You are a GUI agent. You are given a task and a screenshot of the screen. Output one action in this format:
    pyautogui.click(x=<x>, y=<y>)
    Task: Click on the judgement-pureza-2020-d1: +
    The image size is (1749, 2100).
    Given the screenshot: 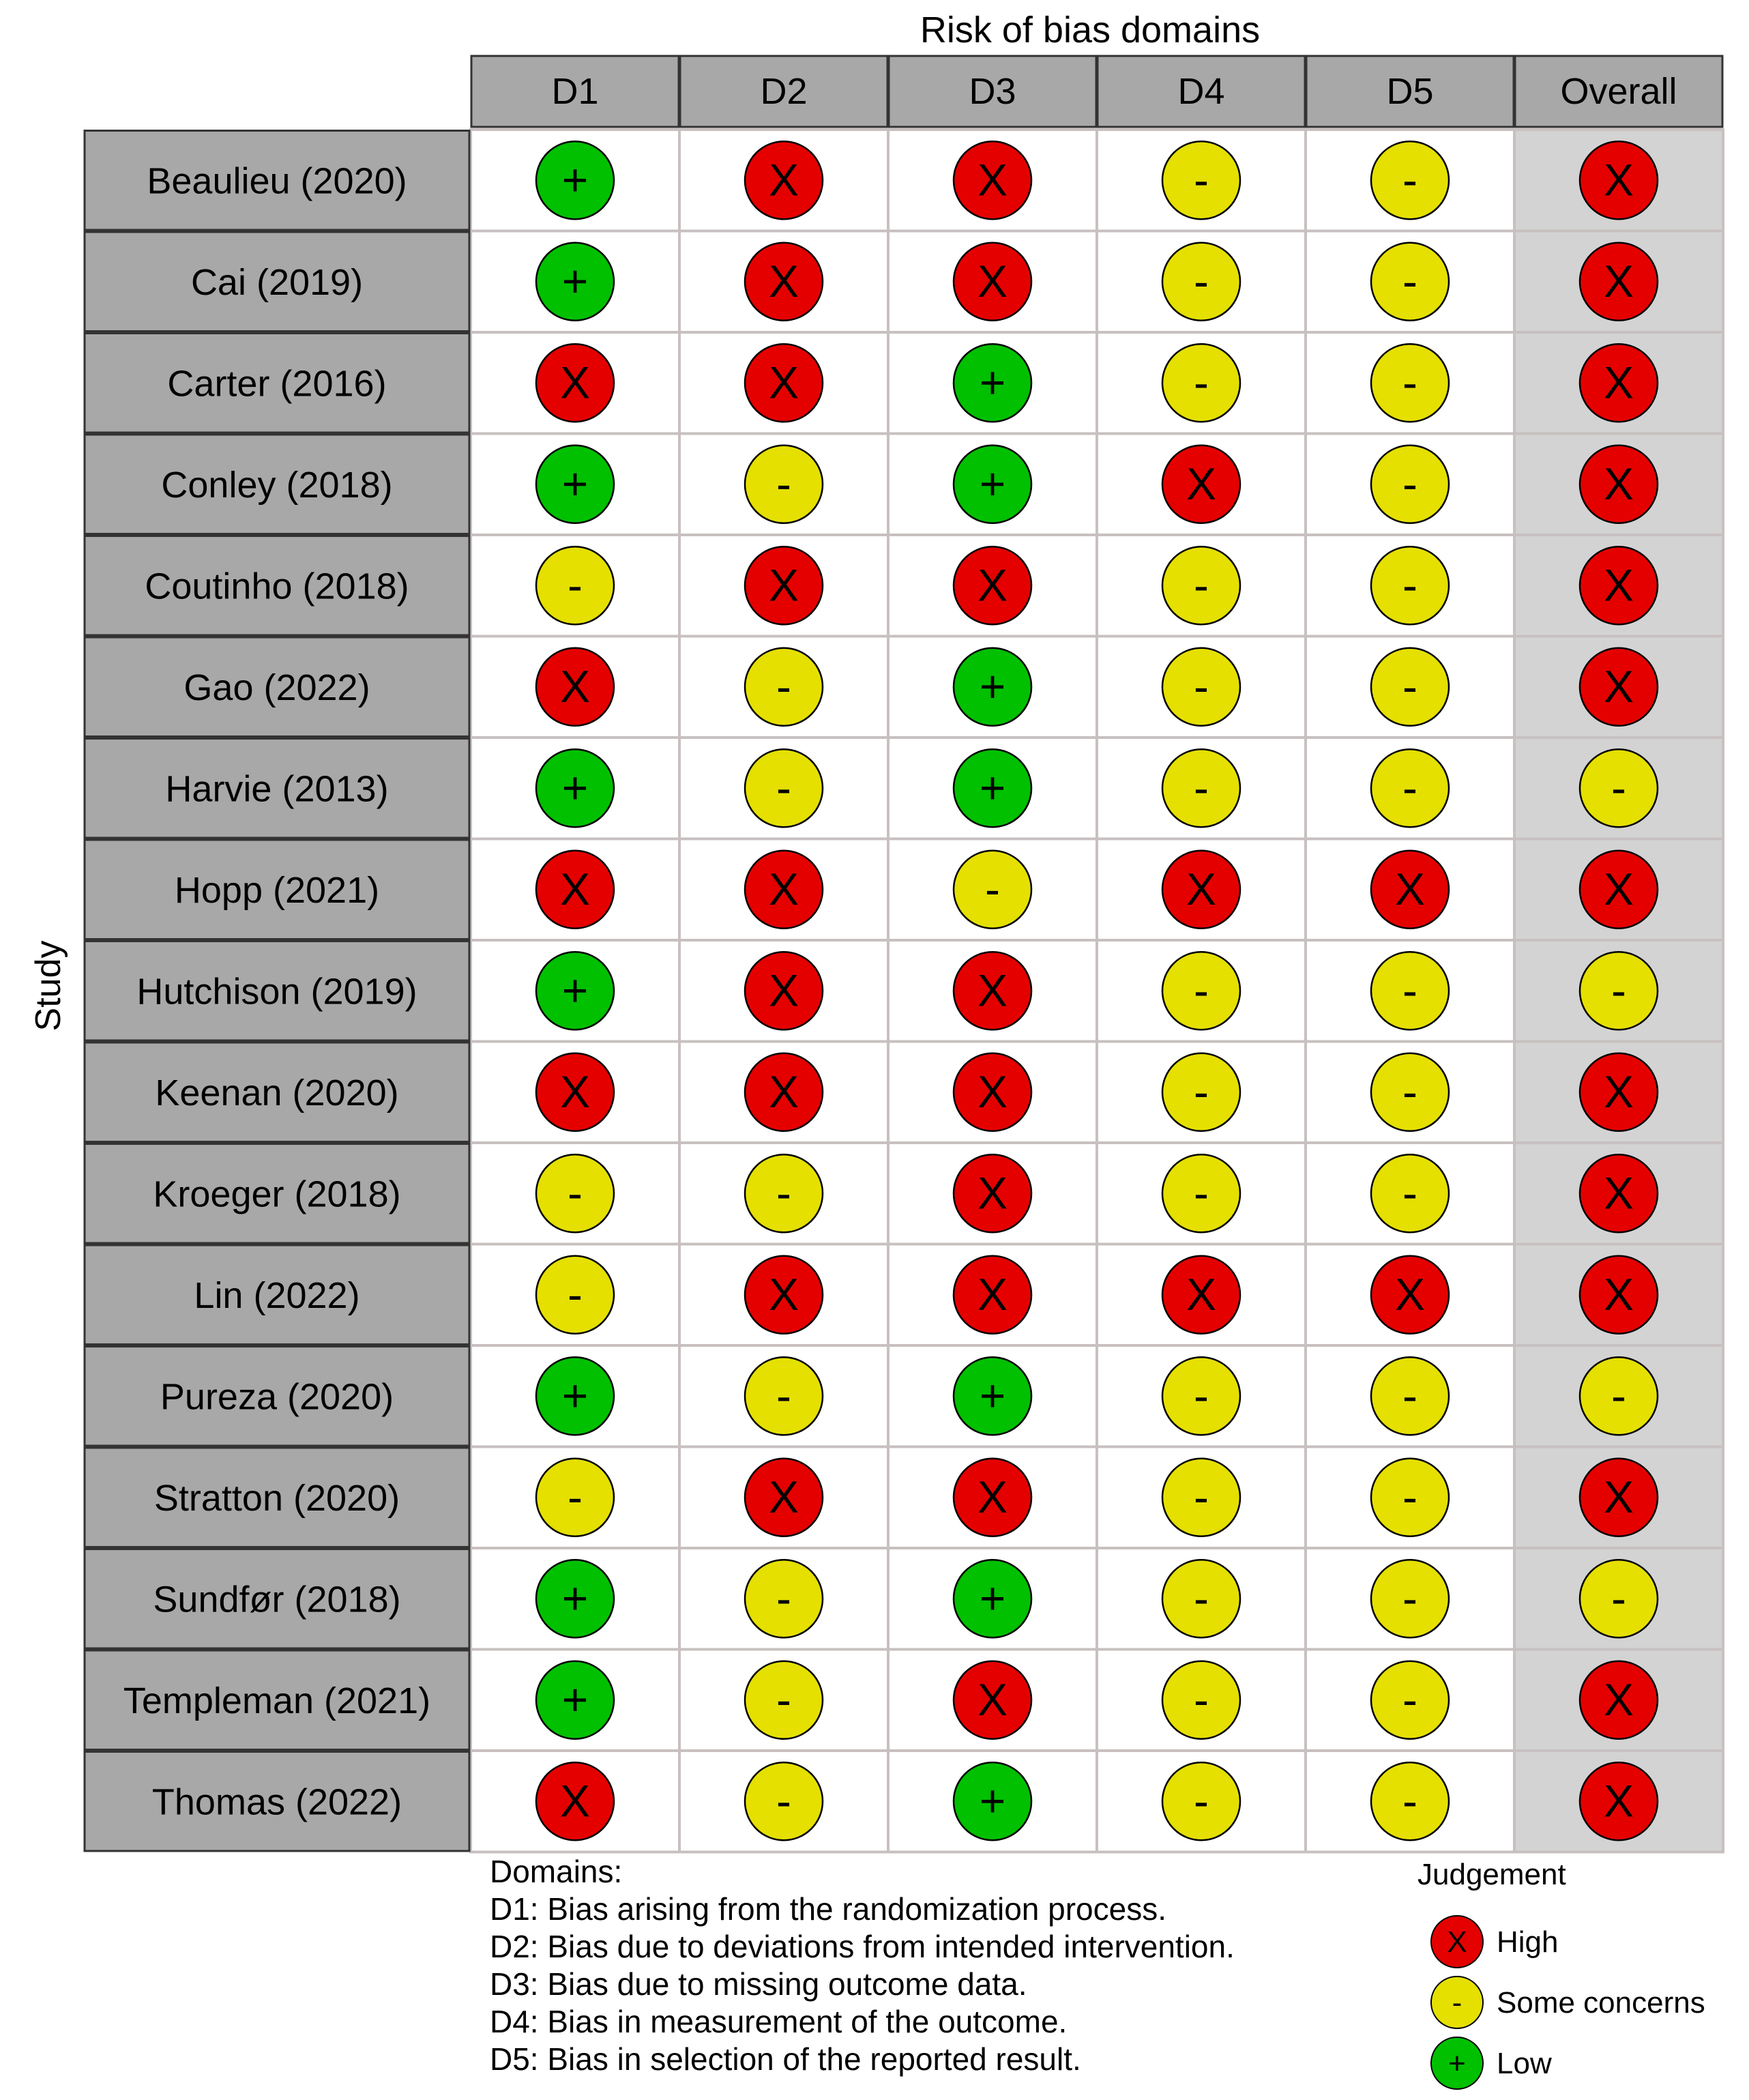 What is the action you would take?
    pyautogui.click(x=575, y=1396)
    